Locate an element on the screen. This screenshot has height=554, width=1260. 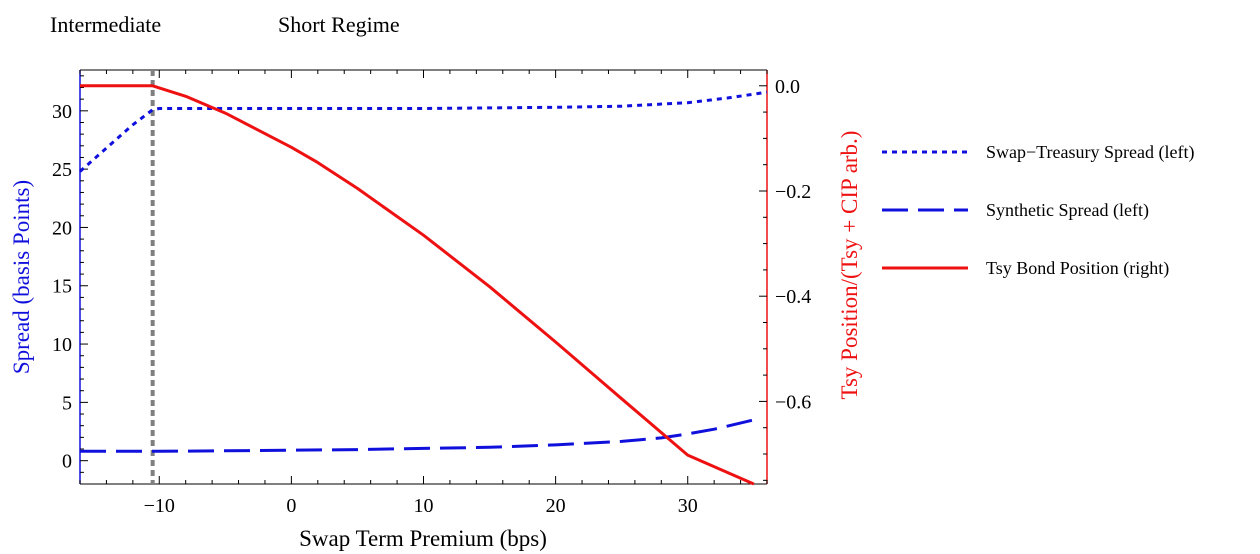
y-right-axis-title: Tsy Position/(Tsy + CIP arb.) is located at coordinates (849, 265).